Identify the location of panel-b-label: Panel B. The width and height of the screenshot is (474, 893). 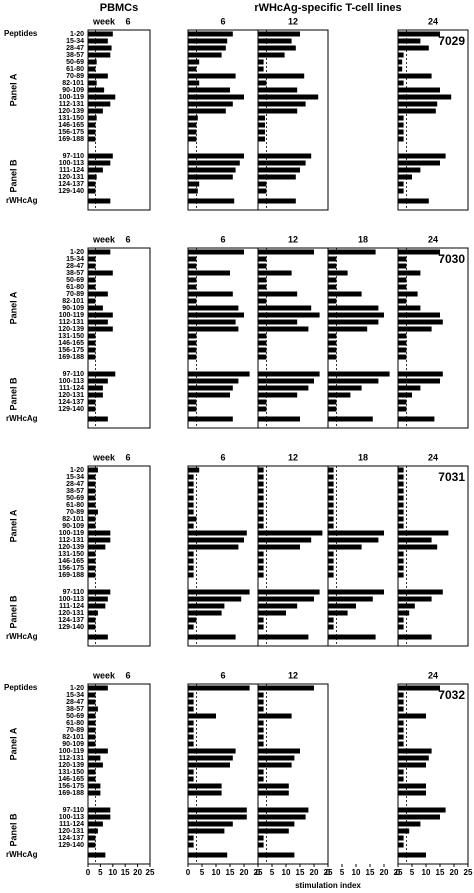
(13, 612).